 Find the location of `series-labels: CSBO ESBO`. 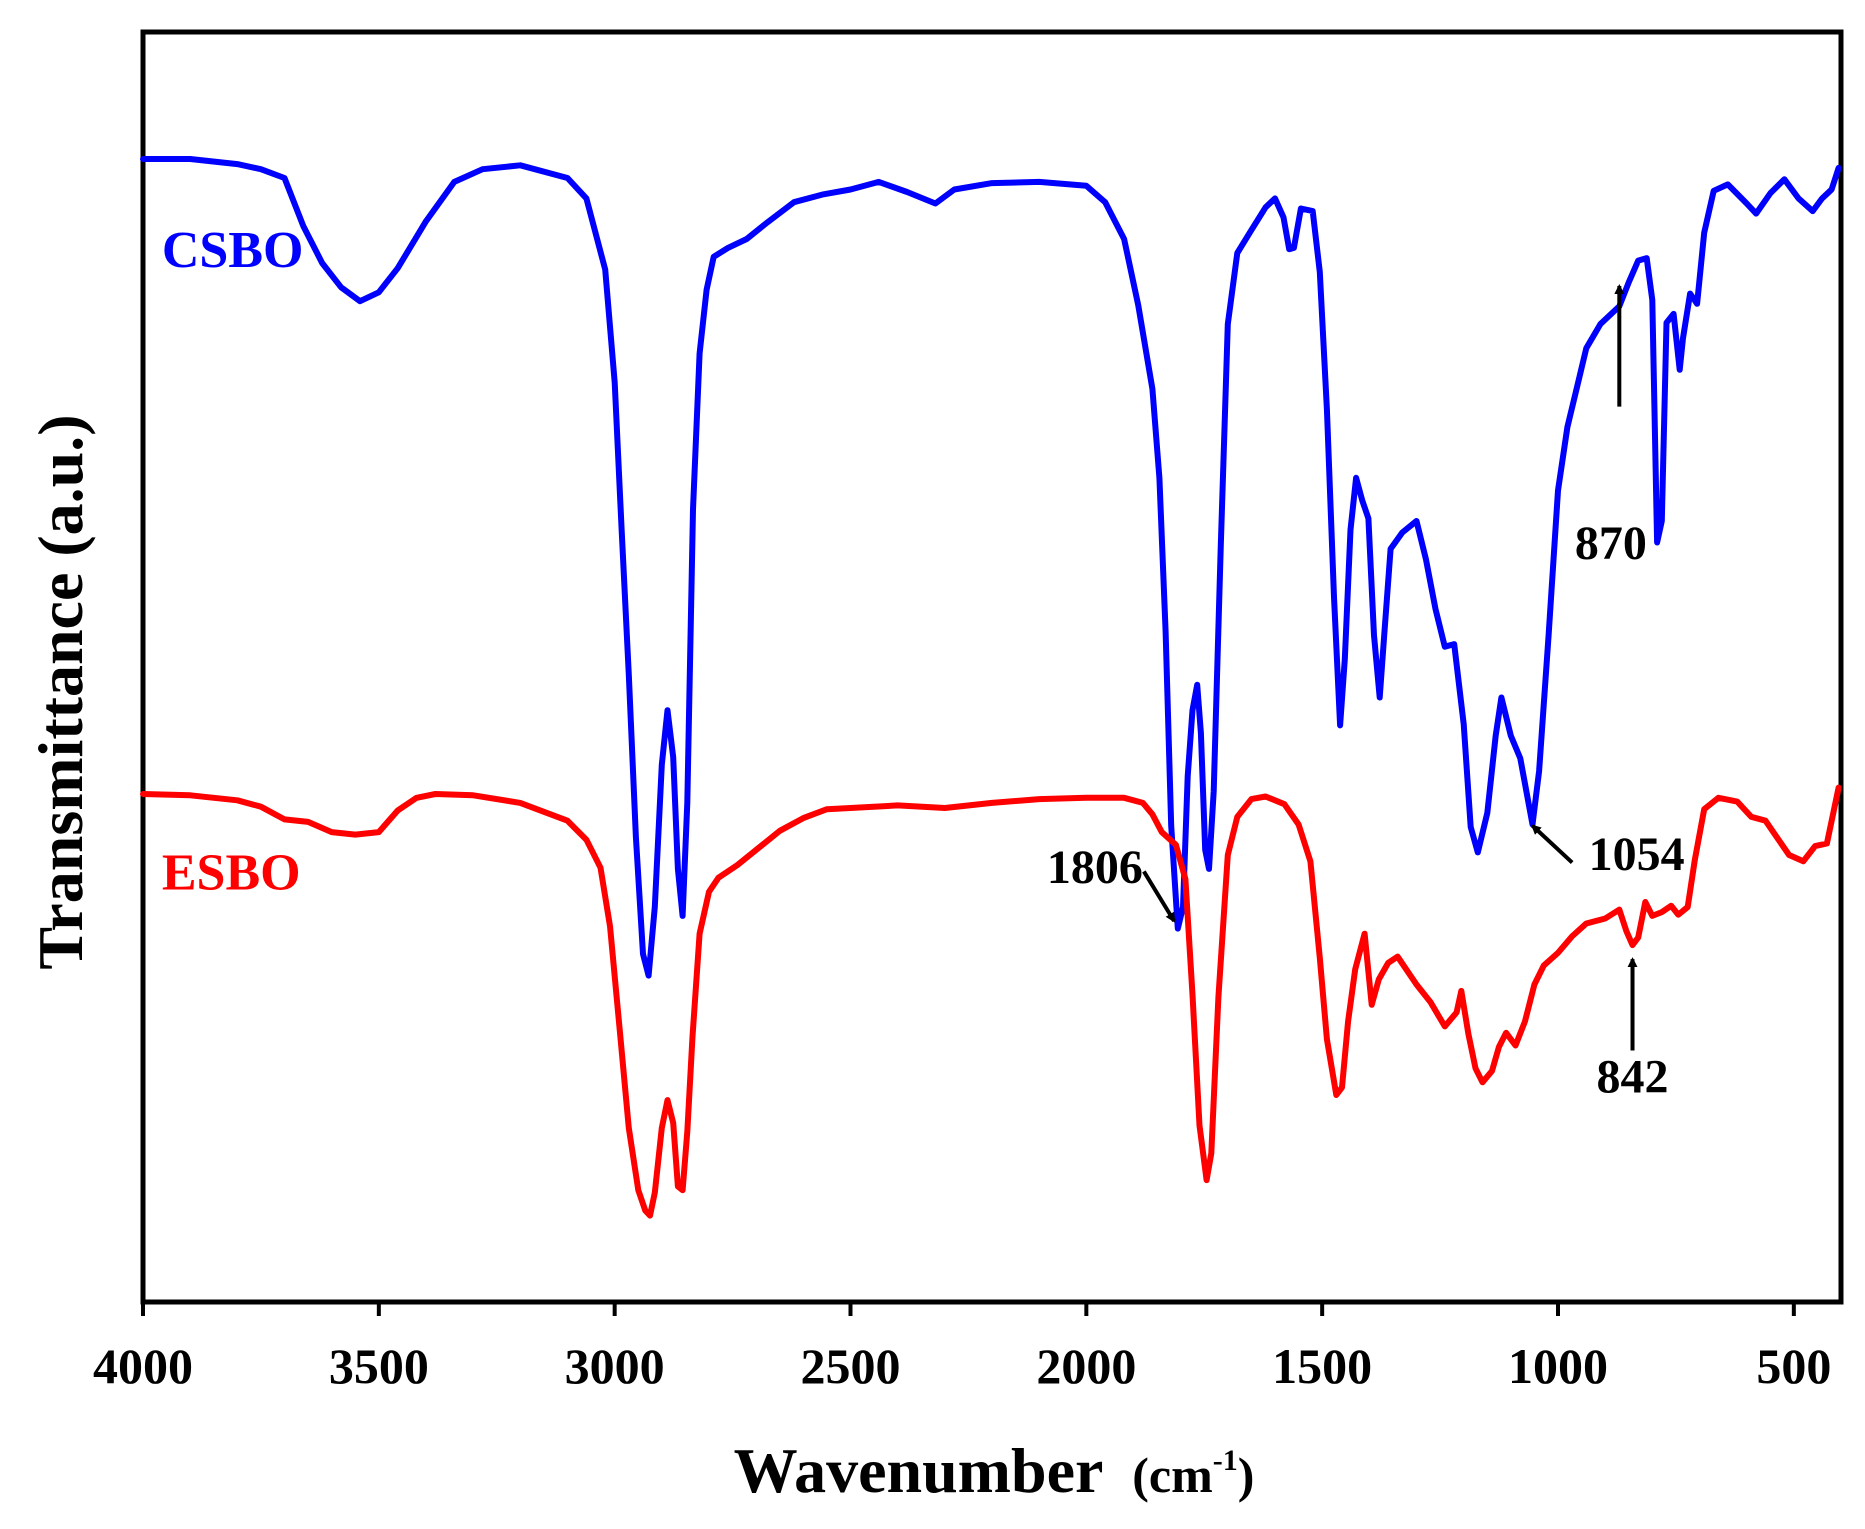

series-labels: CSBO ESBO is located at coordinates (233, 561).